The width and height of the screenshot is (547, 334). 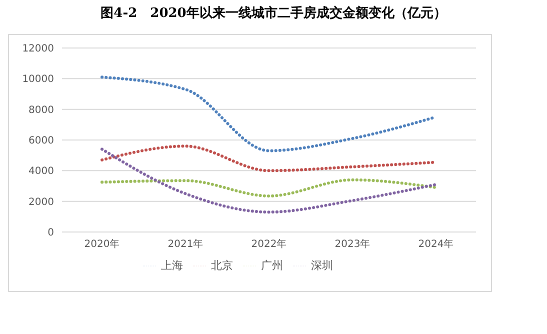 What do you see at coordinates (222, 265) in the screenshot?
I see `legend-label: 北京` at bounding box center [222, 265].